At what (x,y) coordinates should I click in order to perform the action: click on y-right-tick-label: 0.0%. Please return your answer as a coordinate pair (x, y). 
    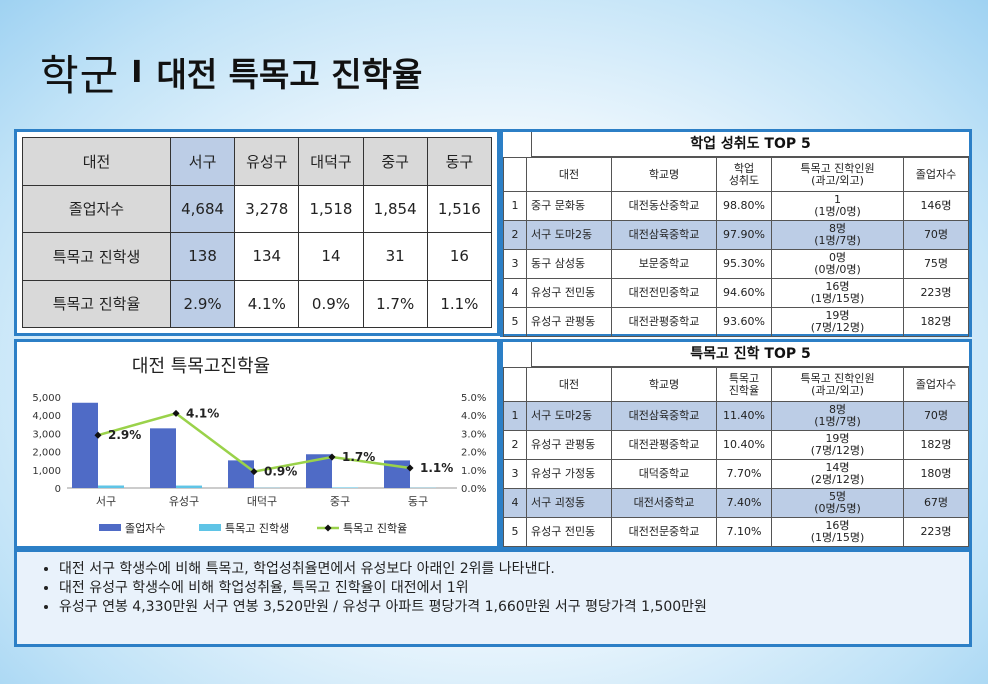
    Looking at the image, I should click on (473, 489).